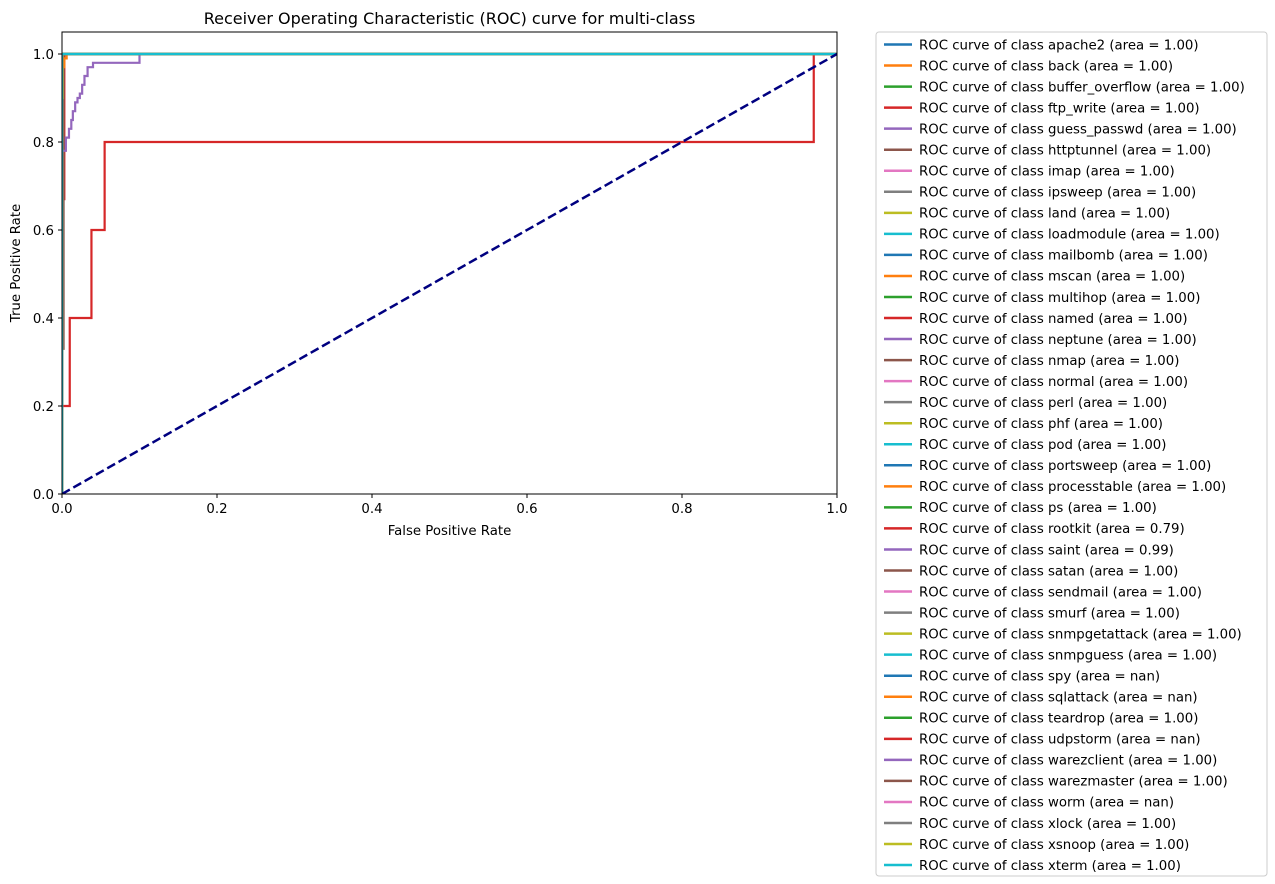 This screenshot has height=884, width=1275. I want to click on legend-label: ROC curve of class smurf (area = 1.00), so click(1049, 613).